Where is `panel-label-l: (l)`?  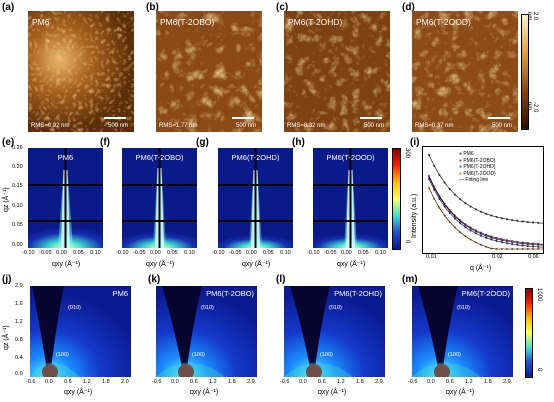
panel-label-l: (l) is located at coordinates (281, 279).